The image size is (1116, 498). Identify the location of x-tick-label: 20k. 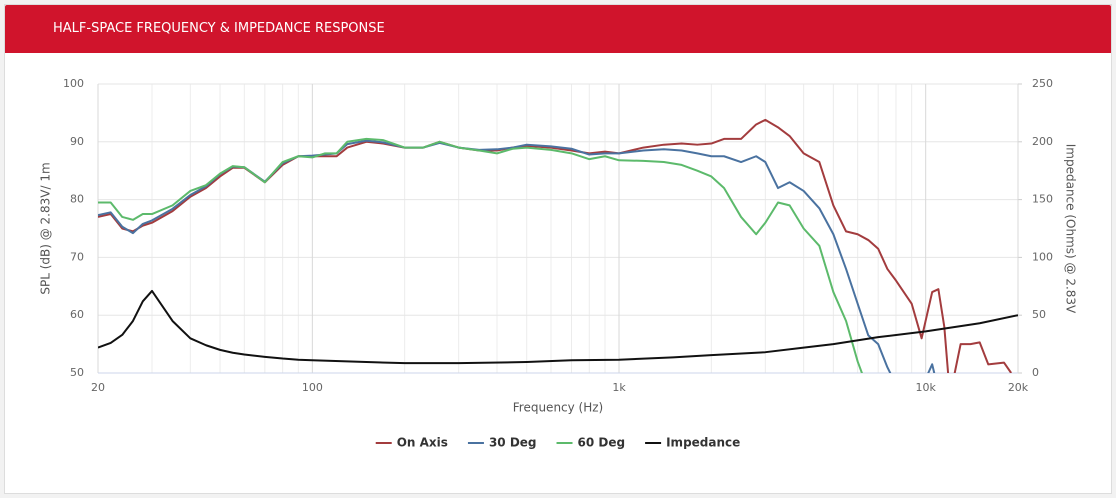
(1018, 387).